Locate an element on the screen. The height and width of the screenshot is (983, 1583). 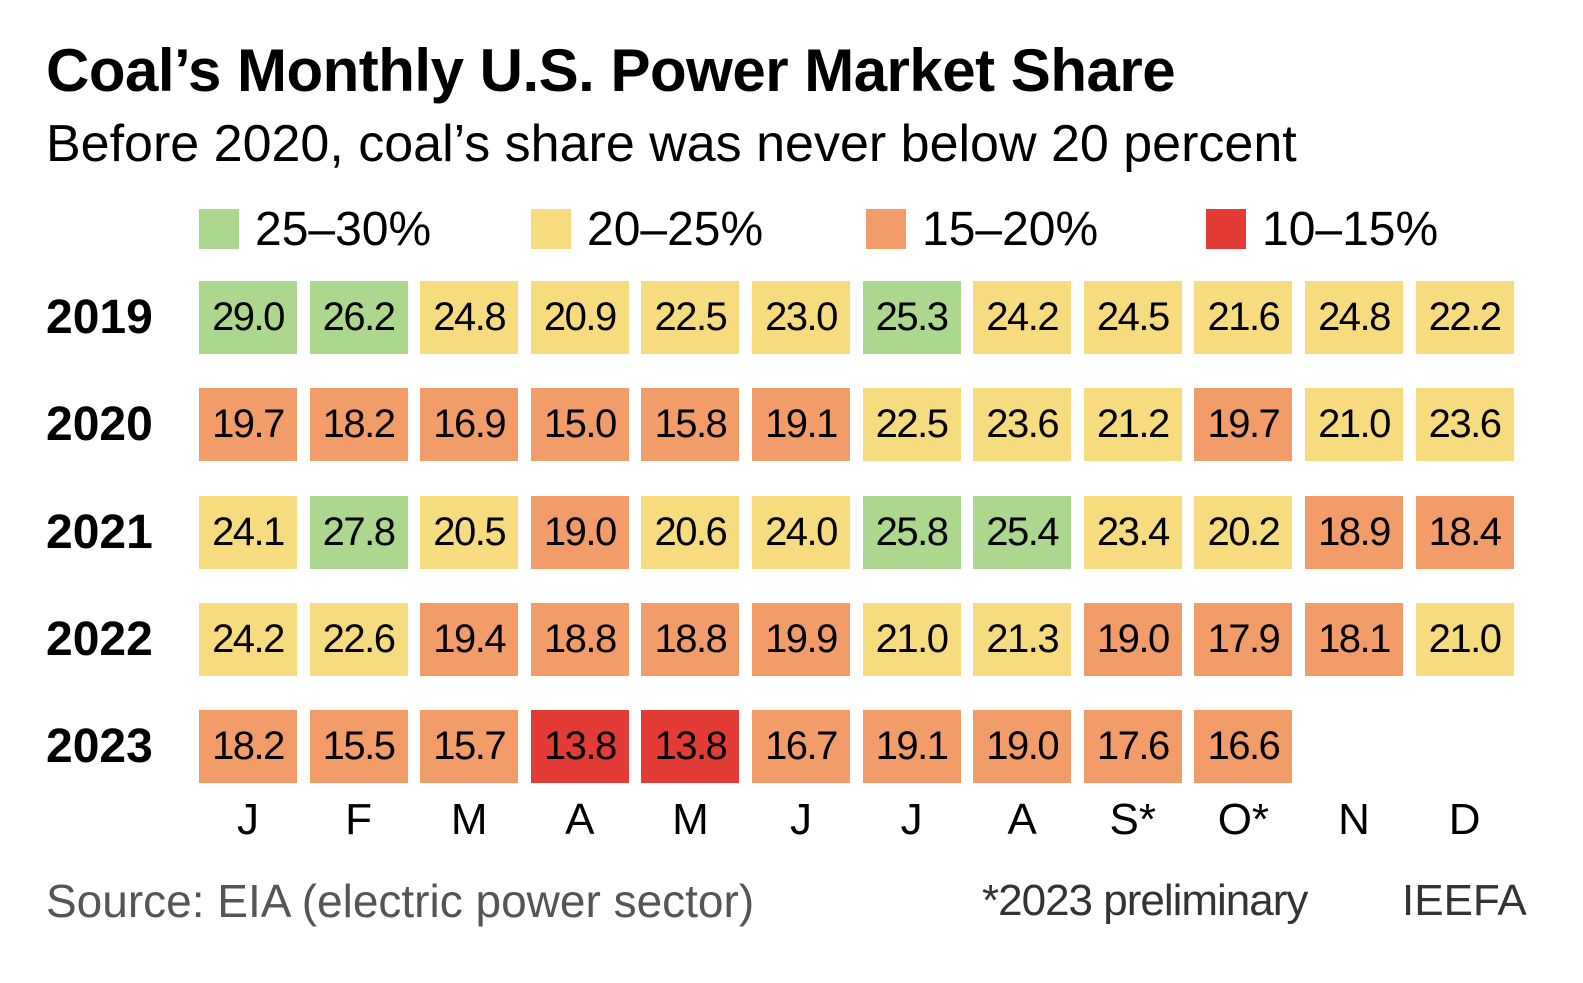
heatmap-cell: 21.6 is located at coordinates (1243, 317).